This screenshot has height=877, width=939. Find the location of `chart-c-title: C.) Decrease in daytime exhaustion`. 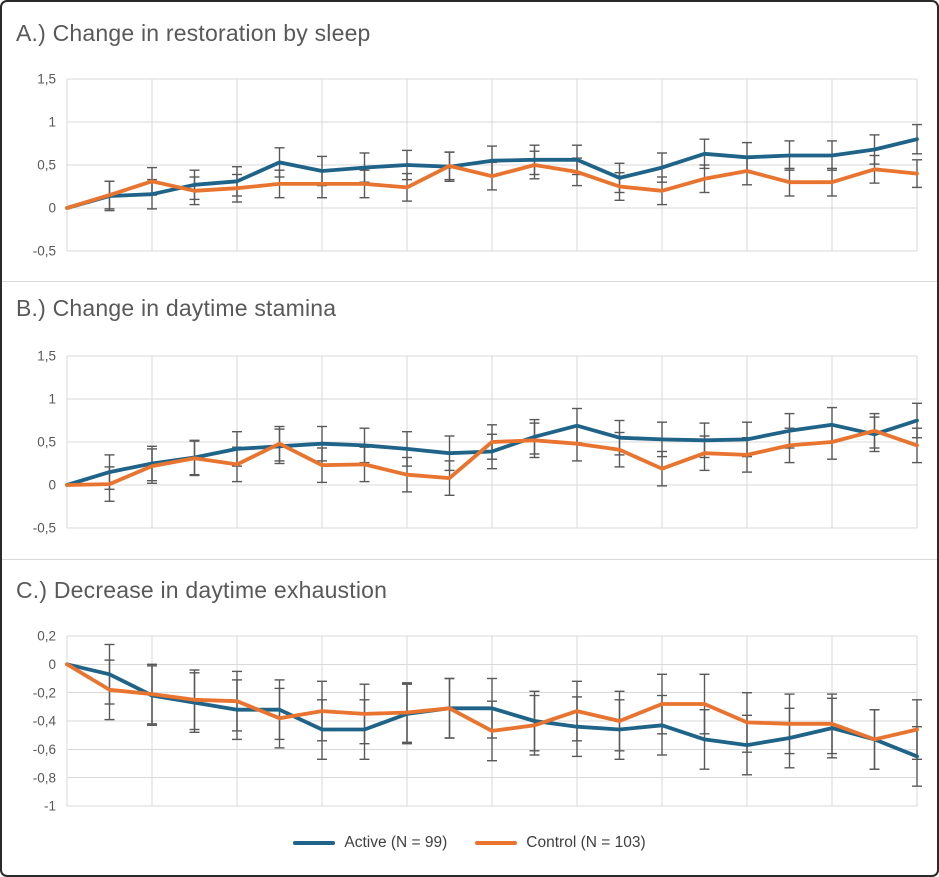

chart-c-title: C.) Decrease in daytime exhaustion is located at coordinates (202, 590).